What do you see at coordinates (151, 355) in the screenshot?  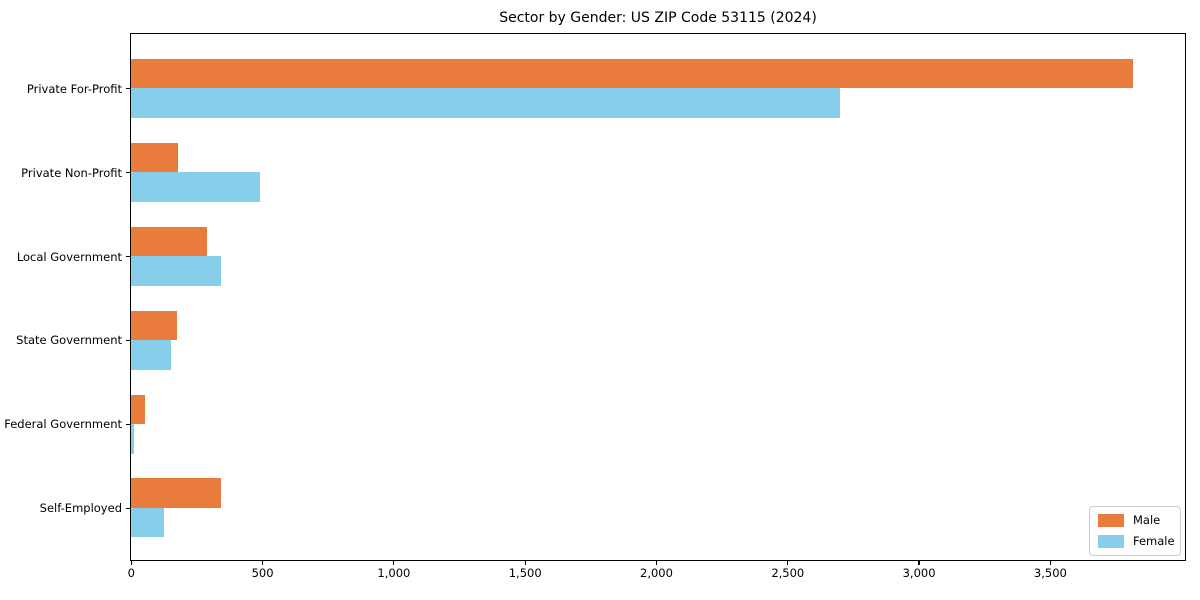 I see `bar-female-state-government` at bounding box center [151, 355].